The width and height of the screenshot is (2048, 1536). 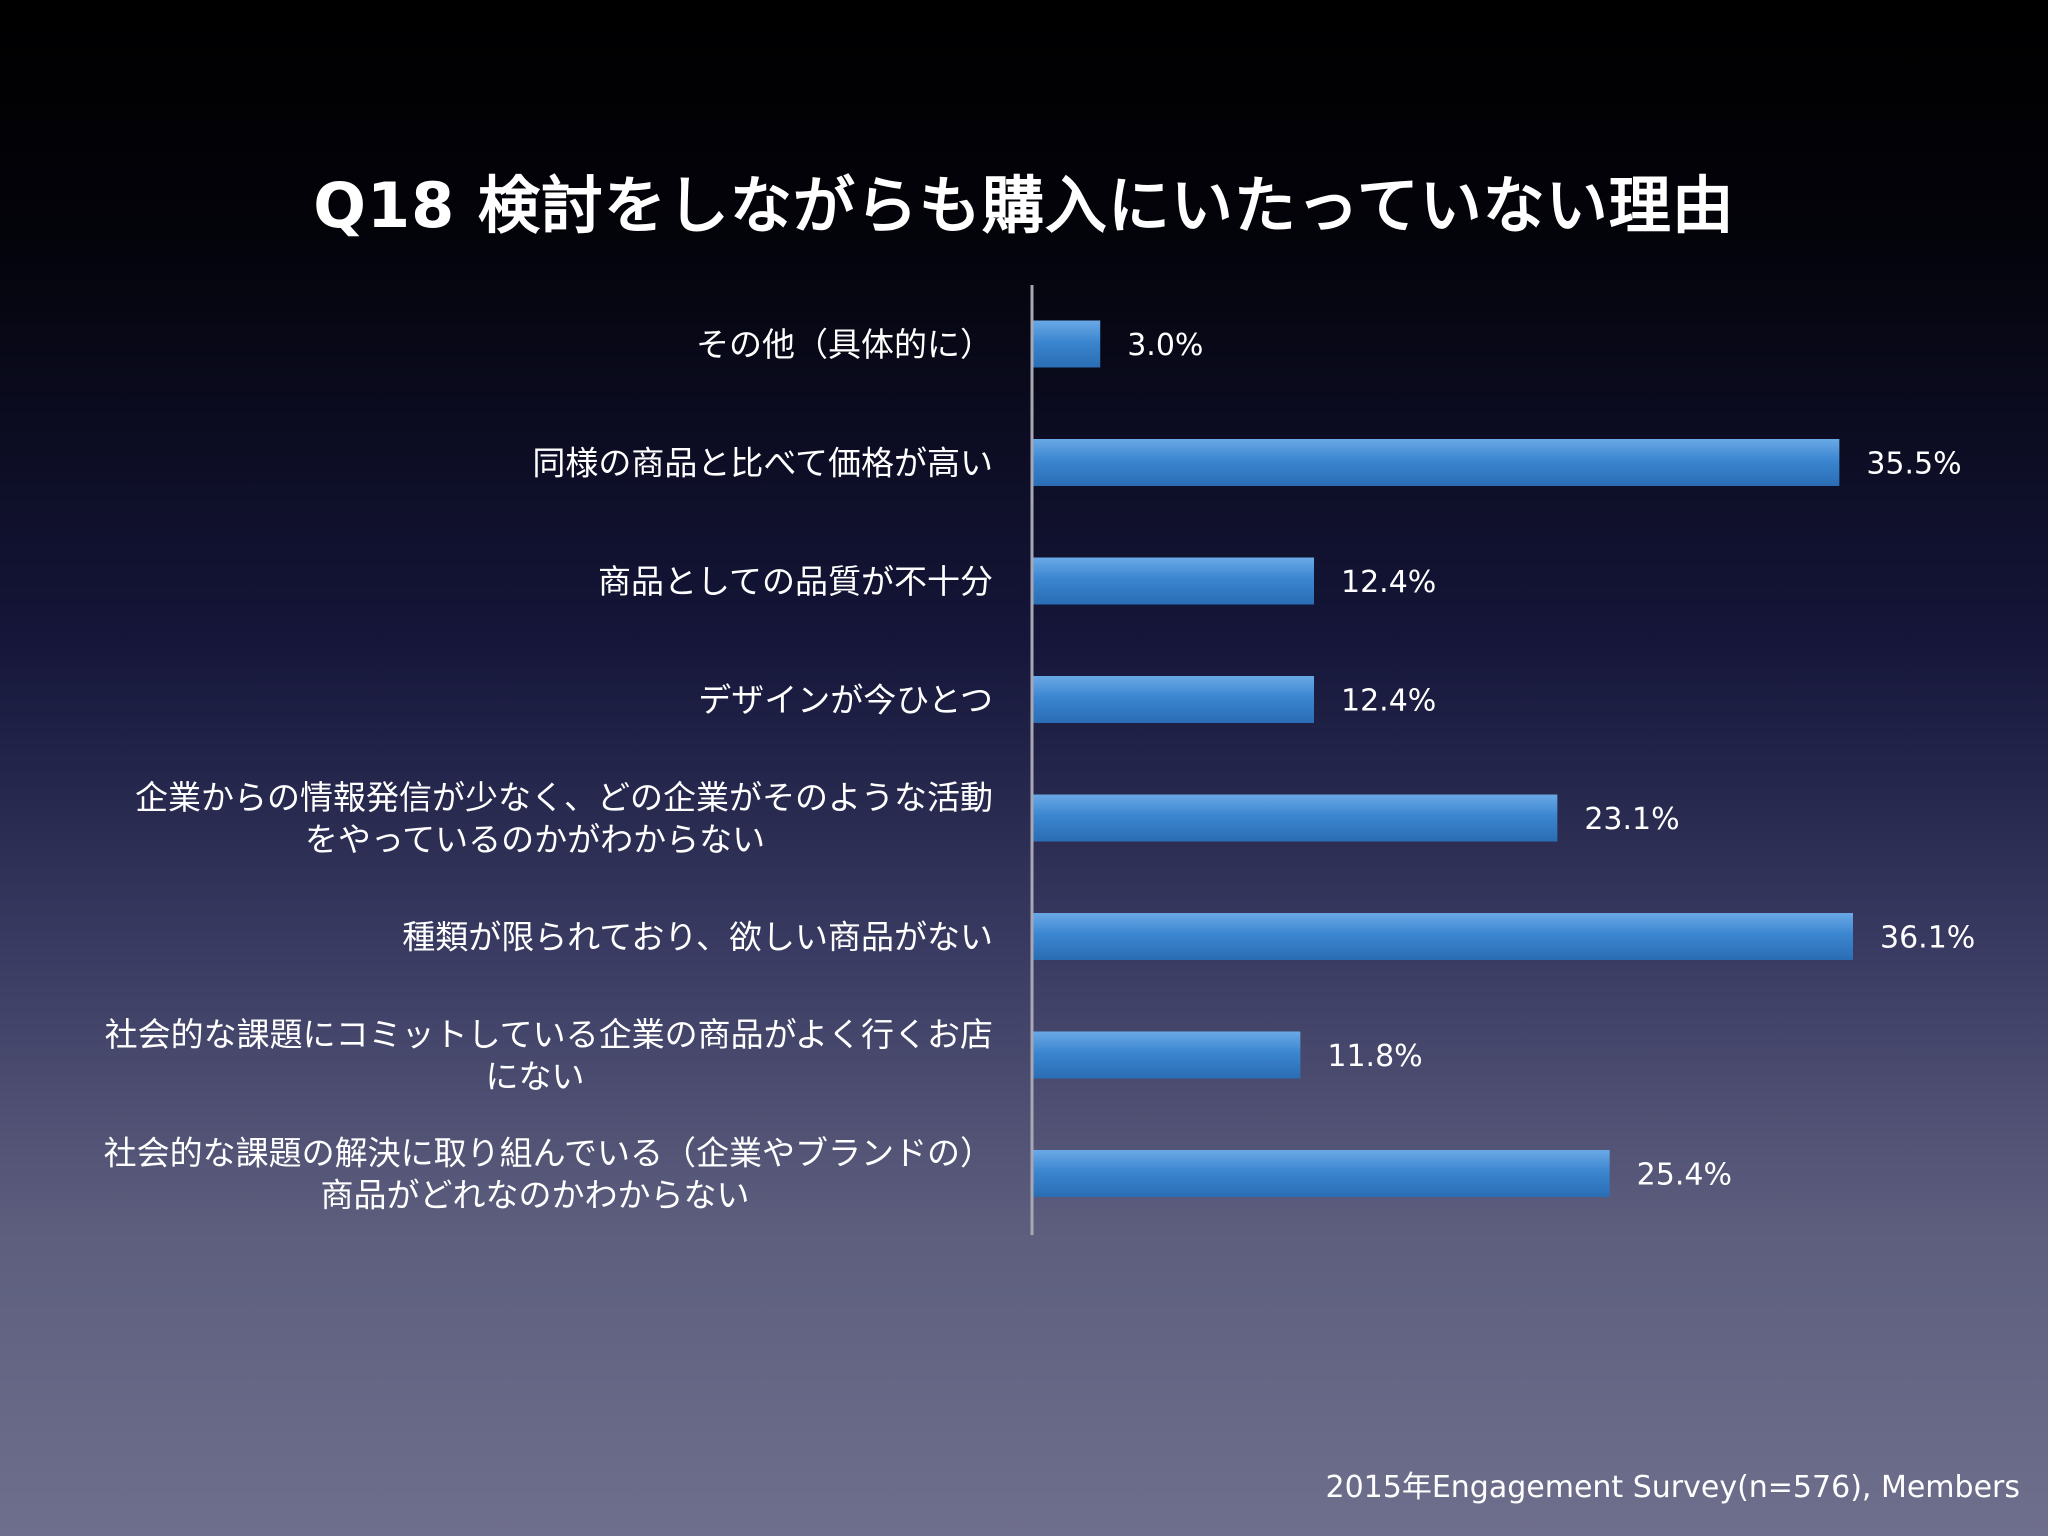 I want to click on source-note: 2015年Engagement Survey(n=576), Members, so click(x=1672, y=1487).